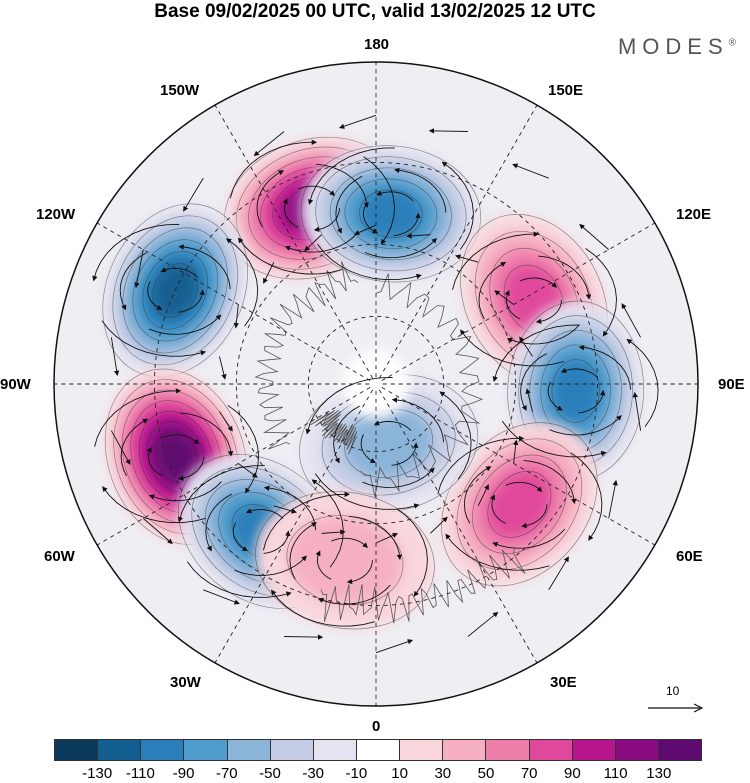 This screenshot has height=783, width=750. I want to click on lon-label-180: 180, so click(377, 44).